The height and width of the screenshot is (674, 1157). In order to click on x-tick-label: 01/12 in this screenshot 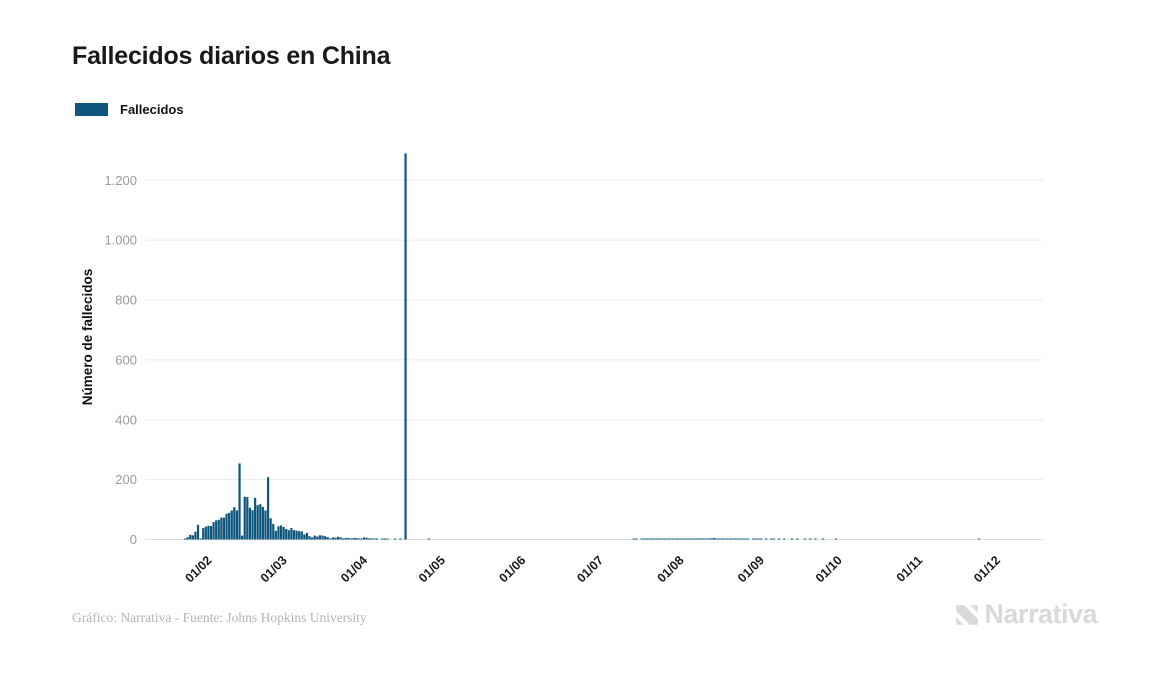, I will do `click(987, 569)`.